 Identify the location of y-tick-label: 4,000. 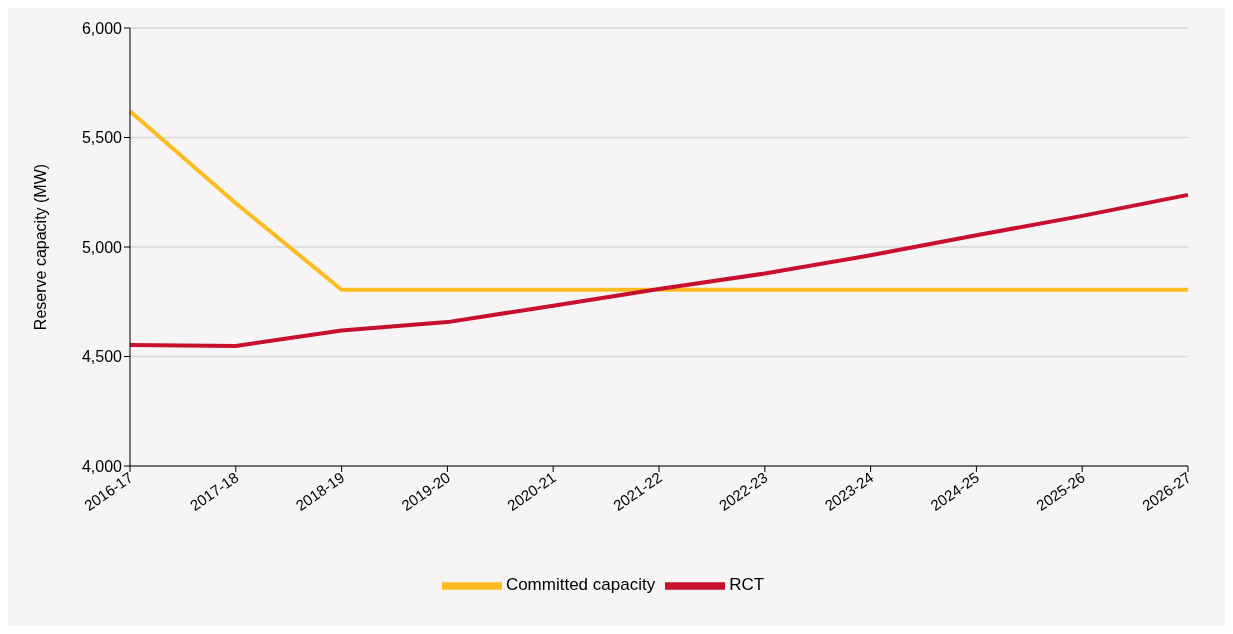
(102, 466).